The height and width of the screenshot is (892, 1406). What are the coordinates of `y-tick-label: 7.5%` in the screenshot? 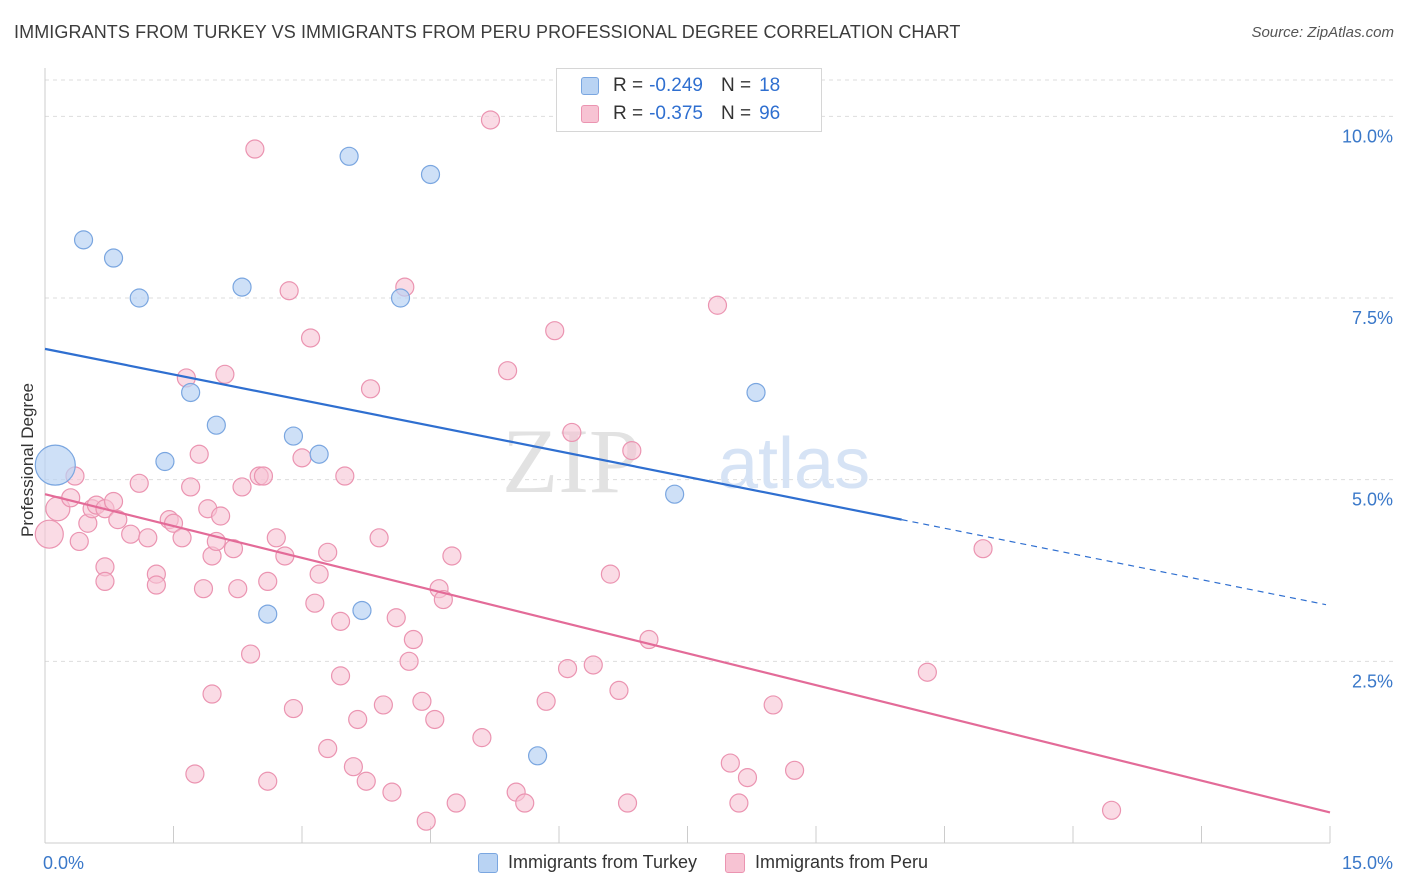 It's located at (1372, 318).